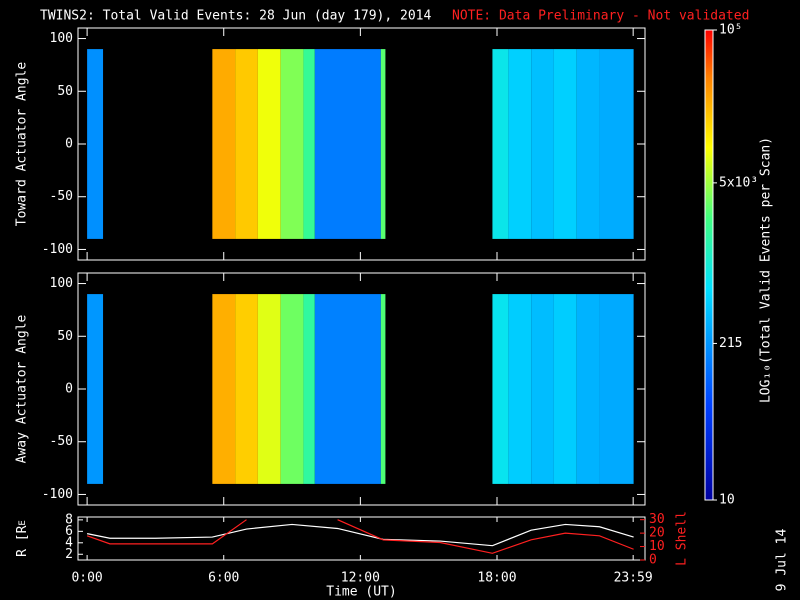  What do you see at coordinates (738, 182) in the screenshot?
I see `colorbar-tick-label: 5x10³` at bounding box center [738, 182].